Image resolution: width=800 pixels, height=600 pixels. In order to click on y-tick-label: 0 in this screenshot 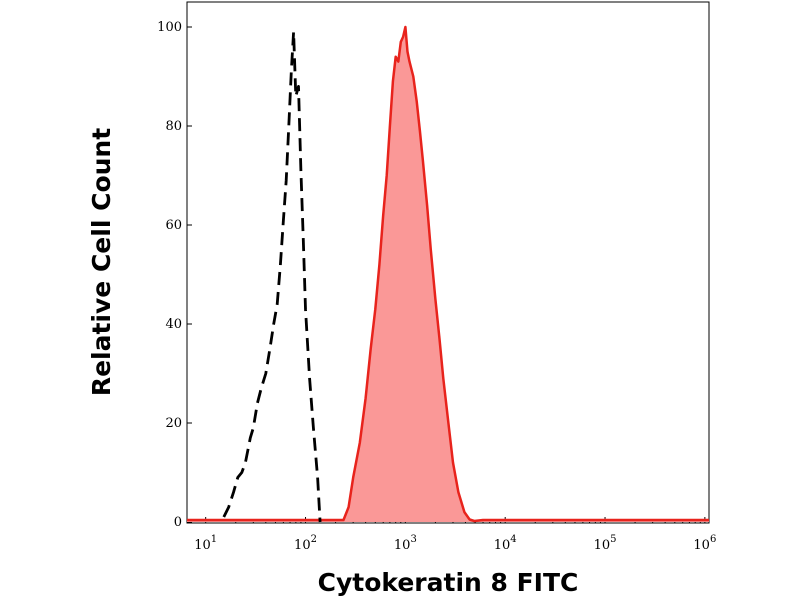, I will do `click(178, 522)`.